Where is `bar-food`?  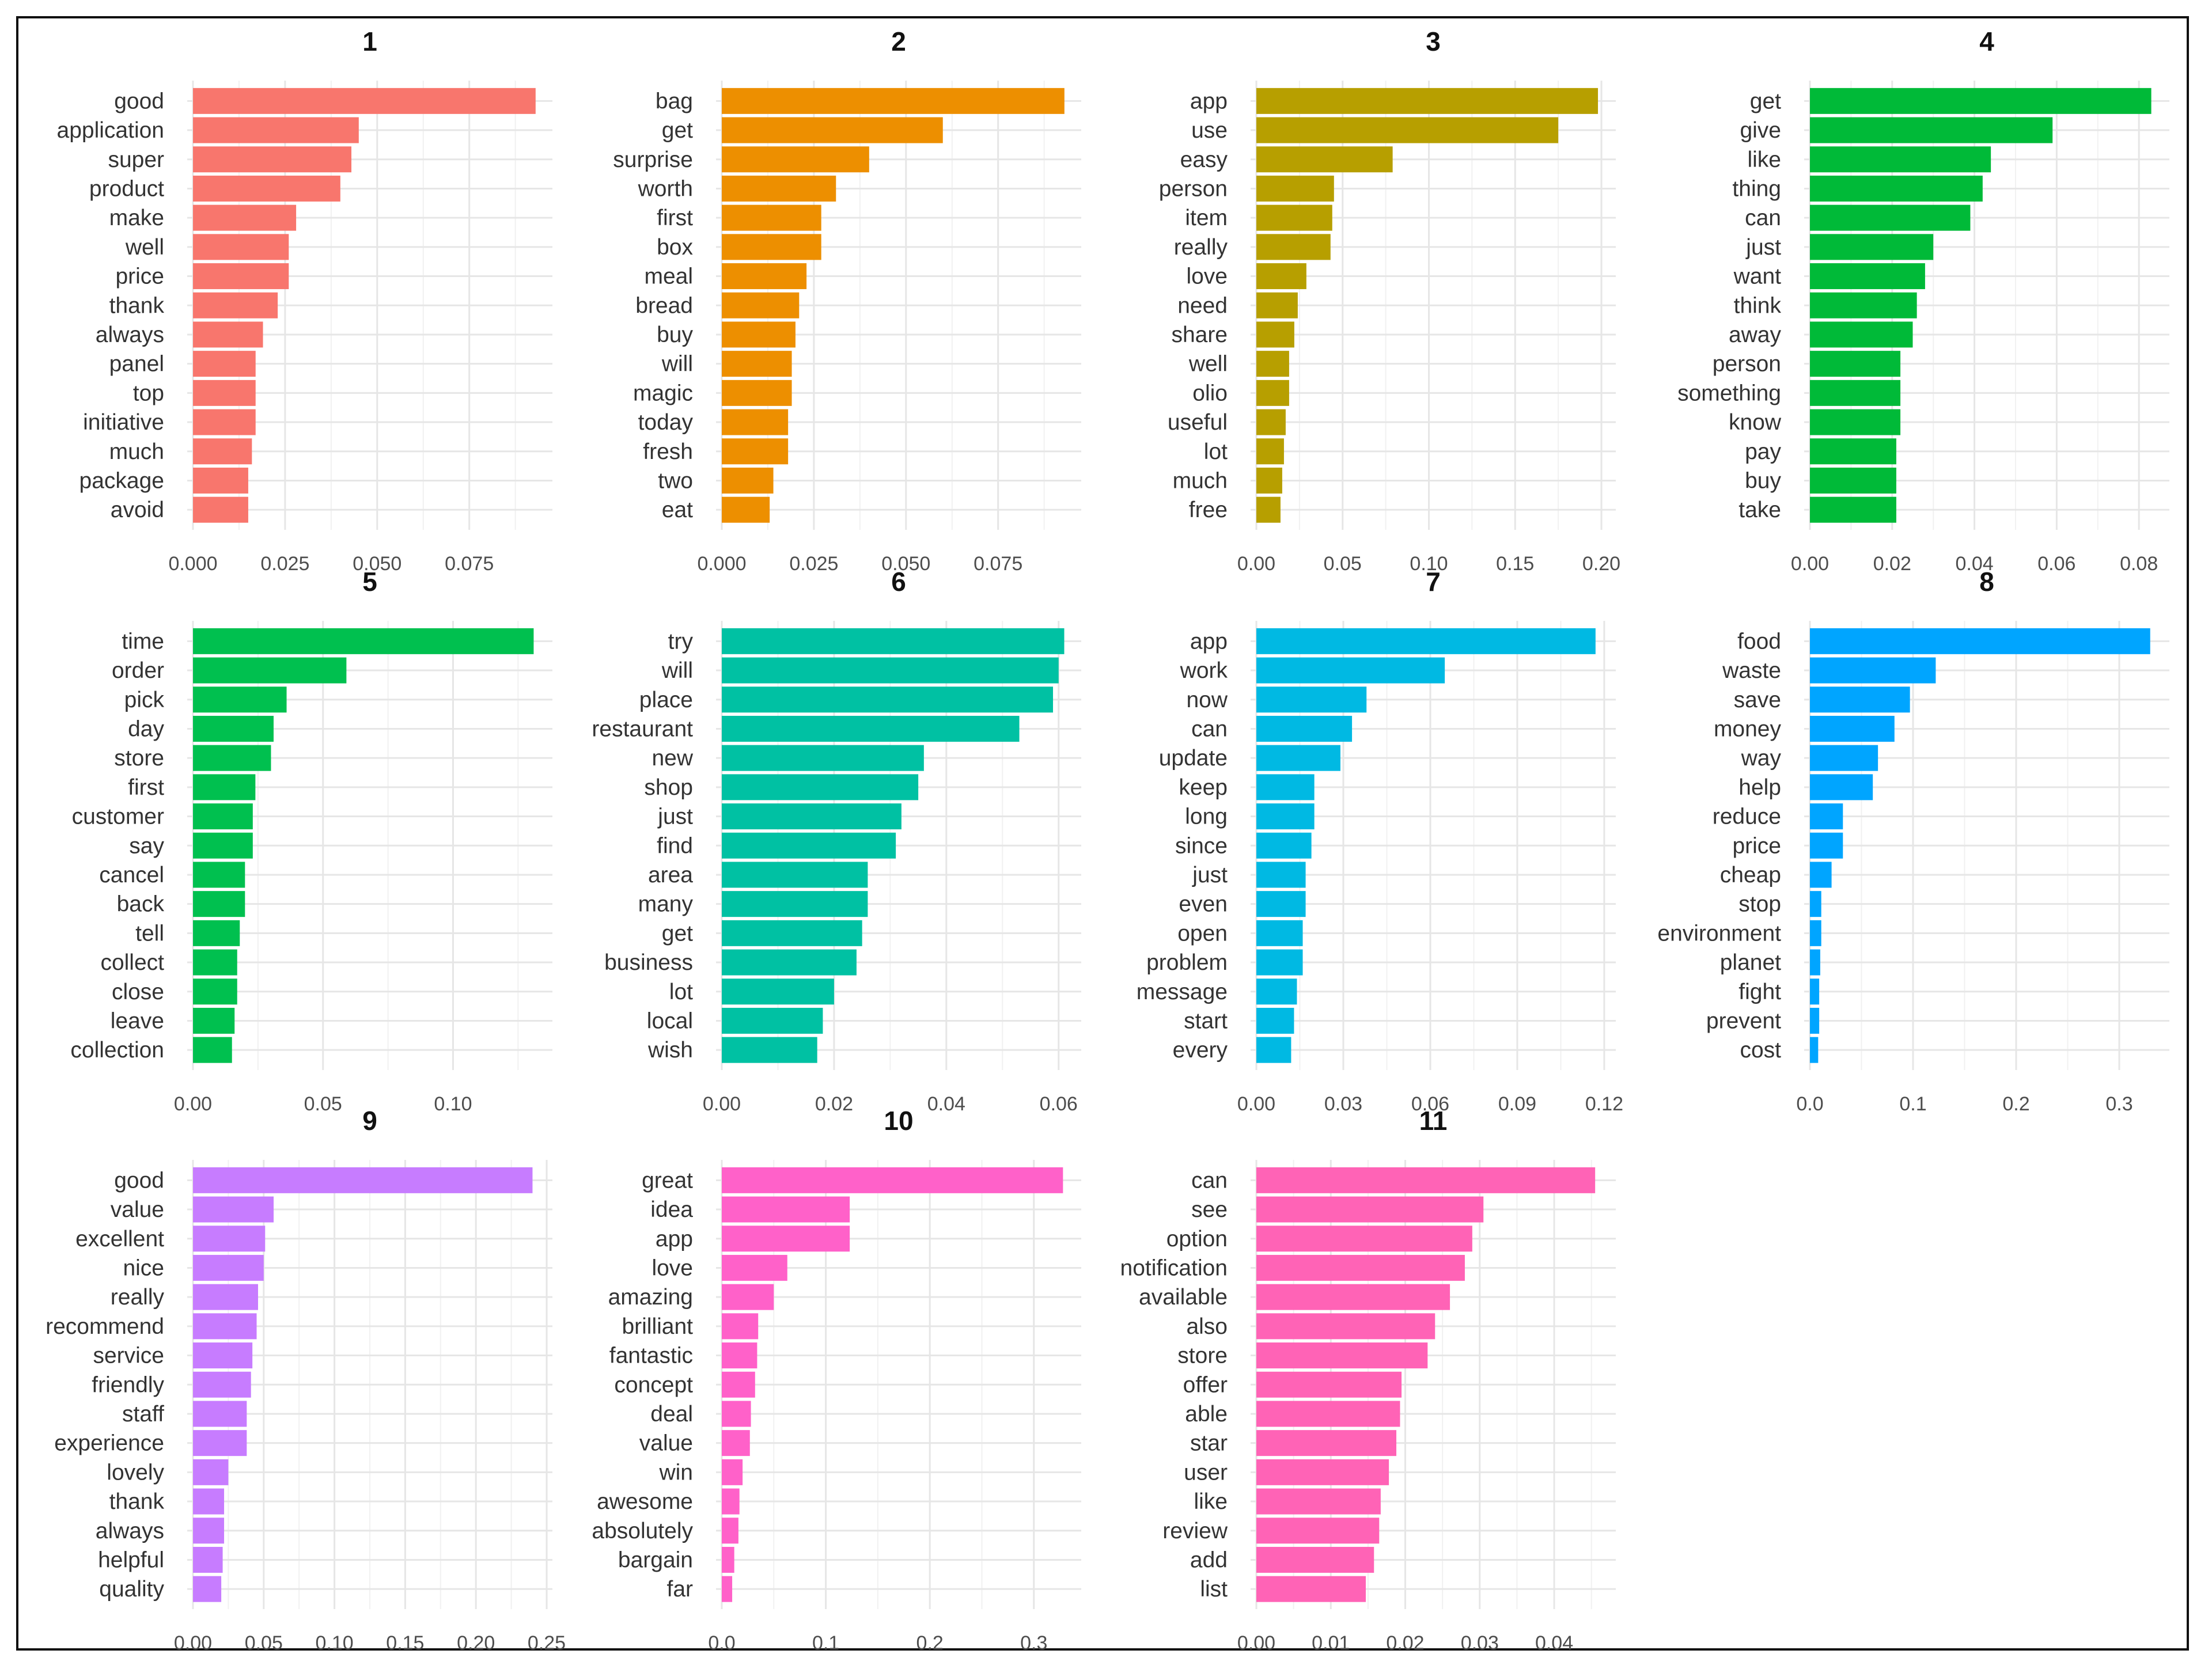
bar-food is located at coordinates (1980, 641).